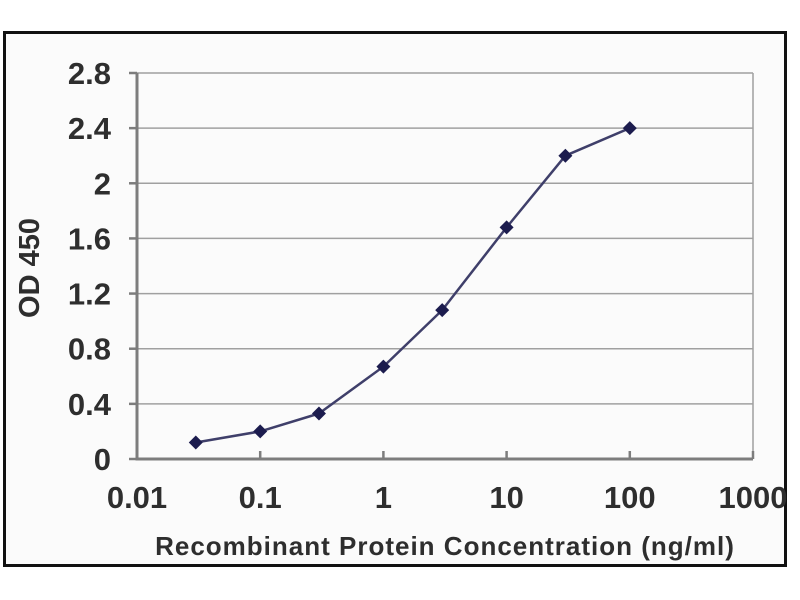 This screenshot has height=600, width=800. Describe the element at coordinates (89, 349) in the screenshot. I see `y-tick-label: 0.8` at that location.